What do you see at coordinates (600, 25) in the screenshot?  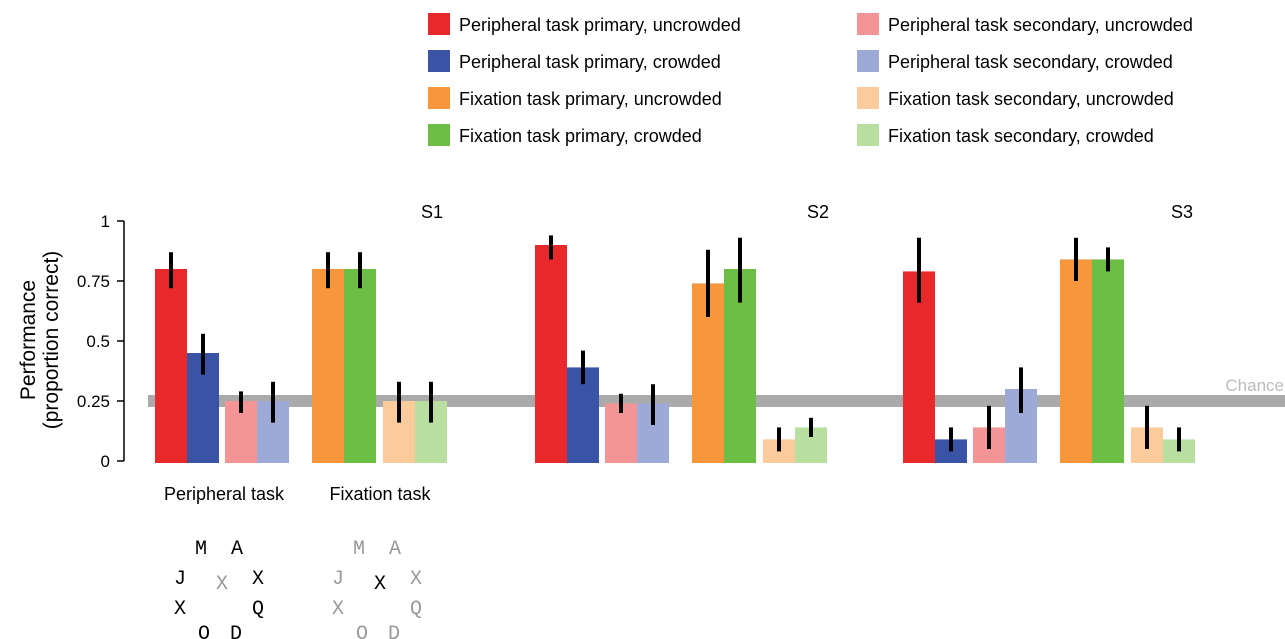 I see `legend-label-pp_u: Peripheral task primary, uncrowded` at bounding box center [600, 25].